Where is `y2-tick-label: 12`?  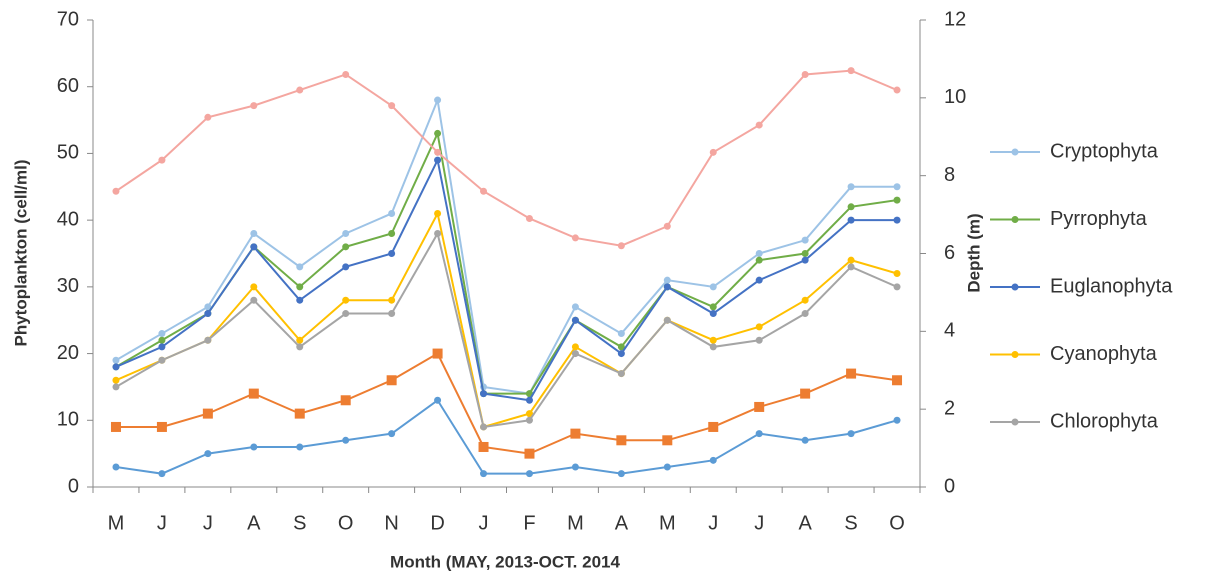
y2-tick-label: 12 is located at coordinates (955, 19).